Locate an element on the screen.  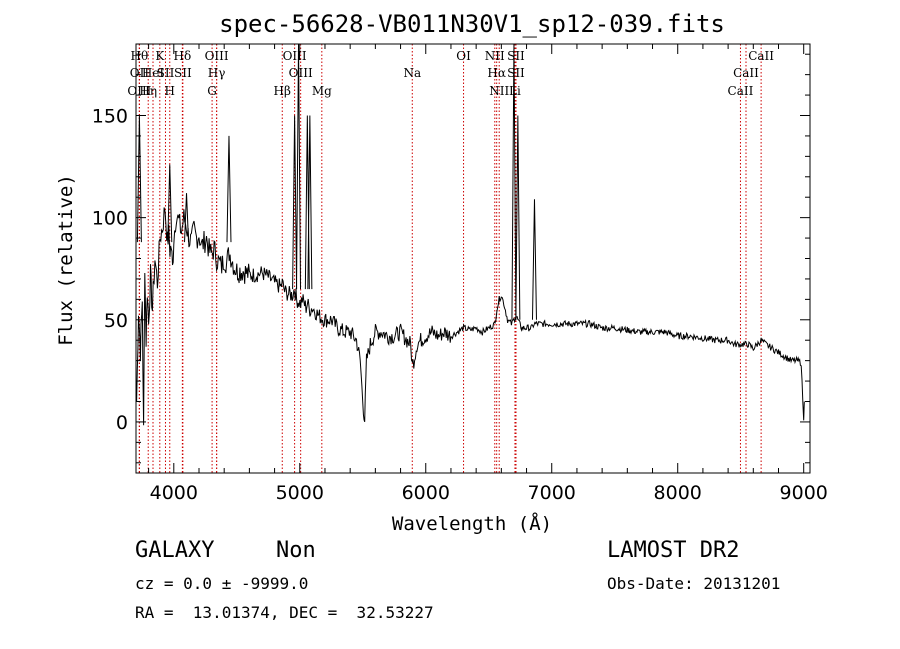
radec-line: RA = 13.01374, DEC = 32.53227 is located at coordinates (284, 612).